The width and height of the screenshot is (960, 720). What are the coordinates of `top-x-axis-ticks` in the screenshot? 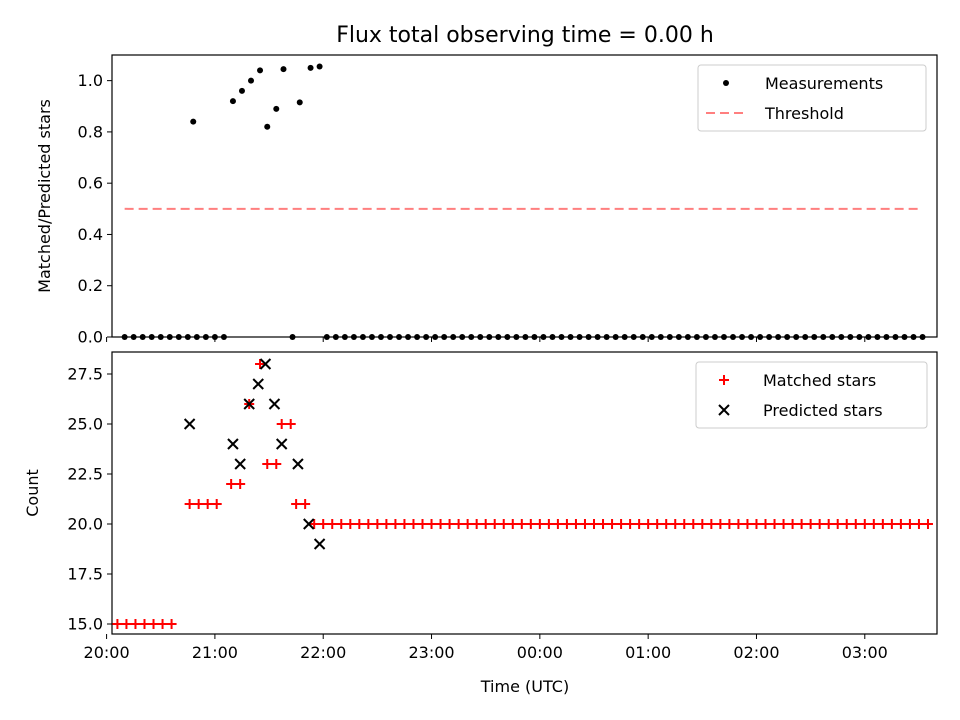 It's located at (486, 339).